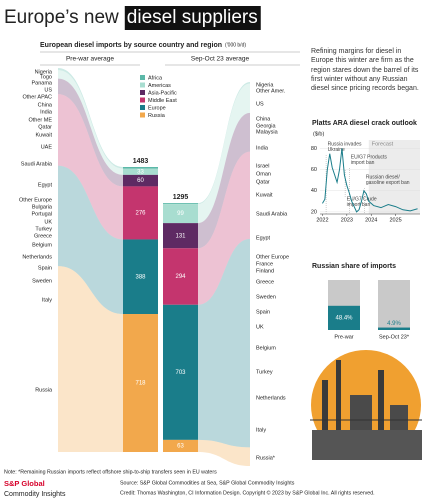 The height and width of the screenshot is (500, 423). I want to click on country-label: Portugal, so click(42, 214).